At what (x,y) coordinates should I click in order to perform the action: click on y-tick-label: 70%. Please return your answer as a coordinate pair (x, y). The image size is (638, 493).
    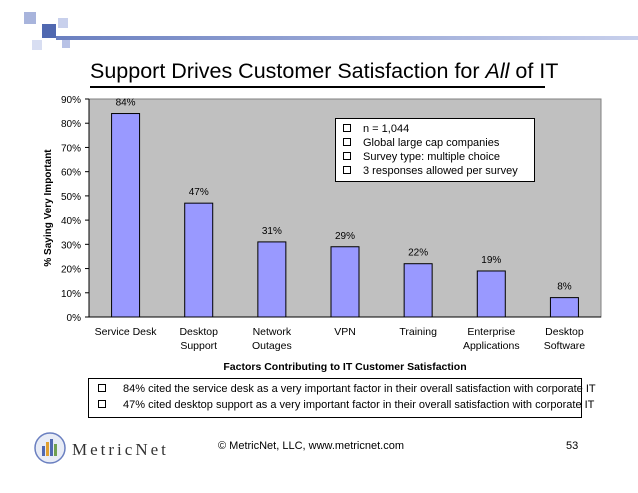
    Looking at the image, I should click on (71, 148).